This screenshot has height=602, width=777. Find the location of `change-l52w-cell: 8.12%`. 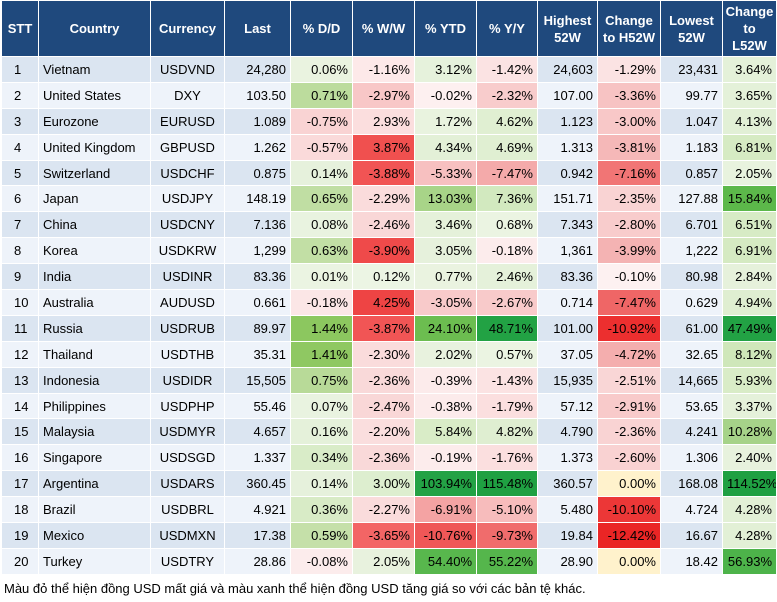

change-l52w-cell: 8.12% is located at coordinates (749, 354).